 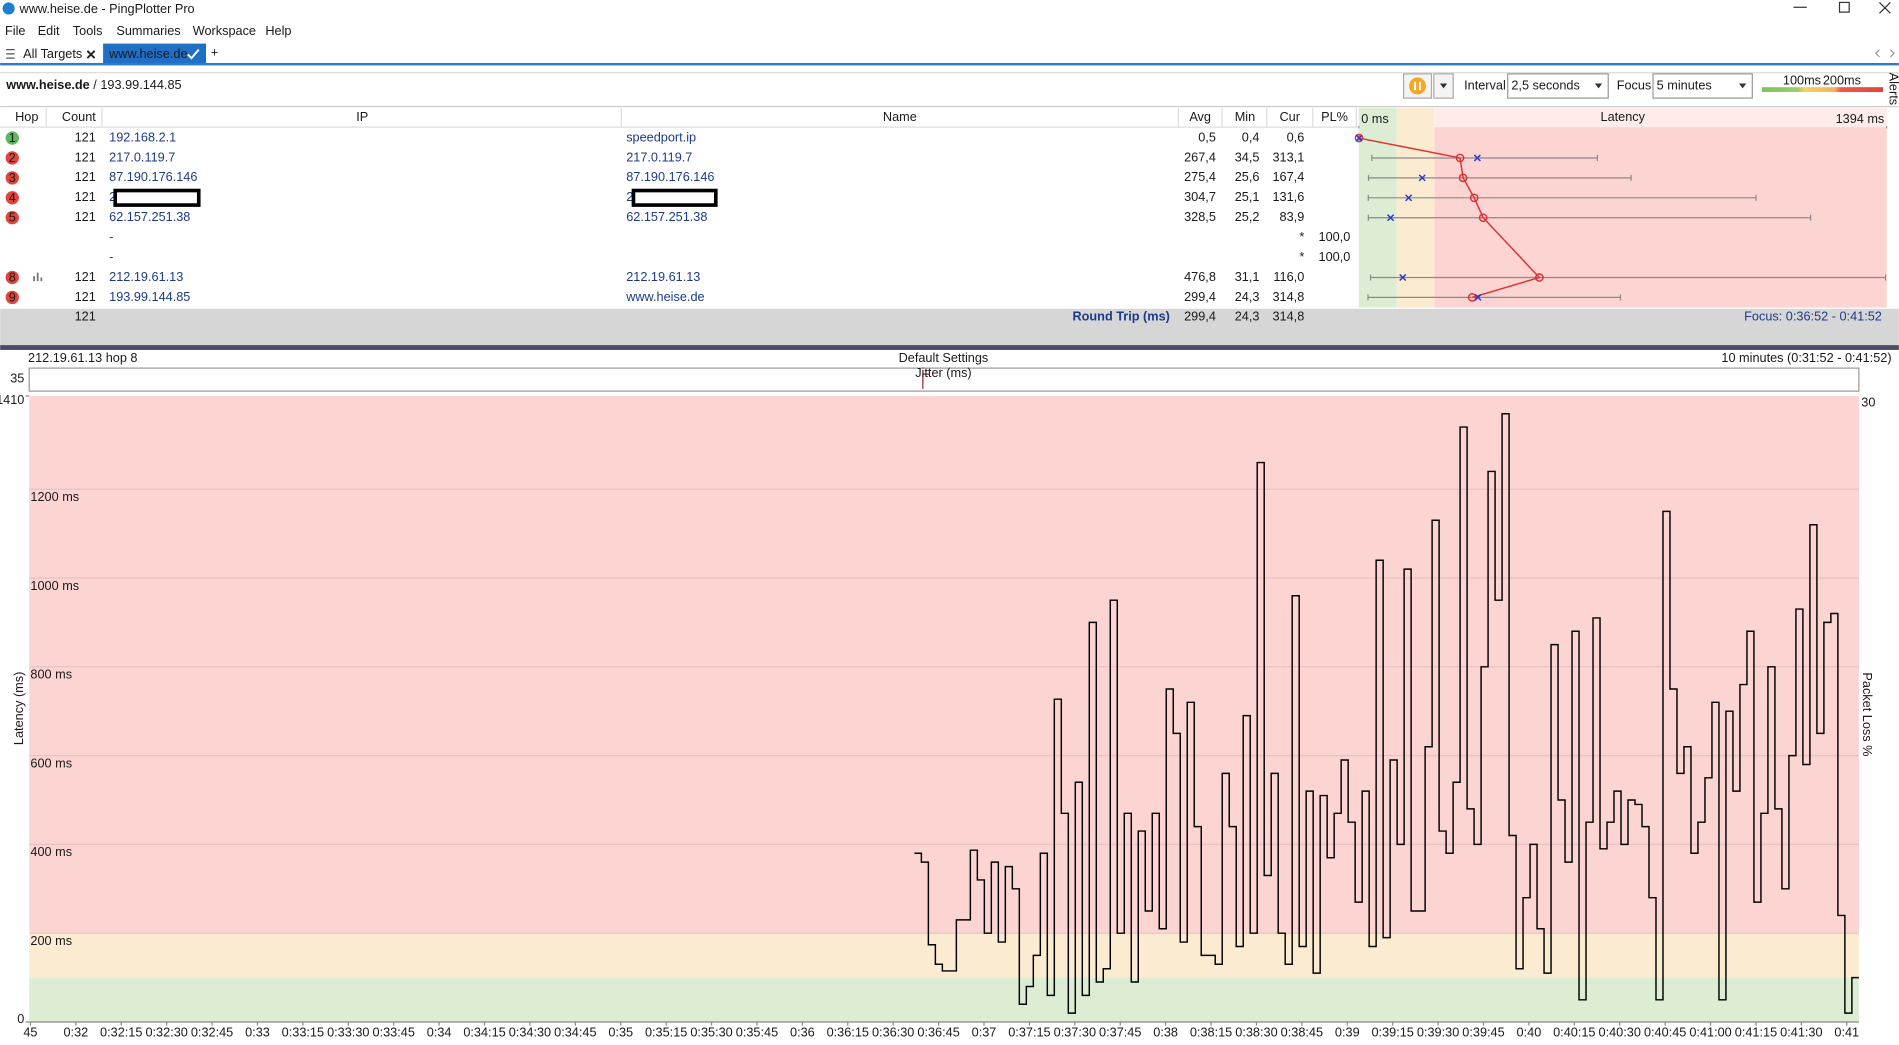 I want to click on active-tab, so click(x=155, y=54).